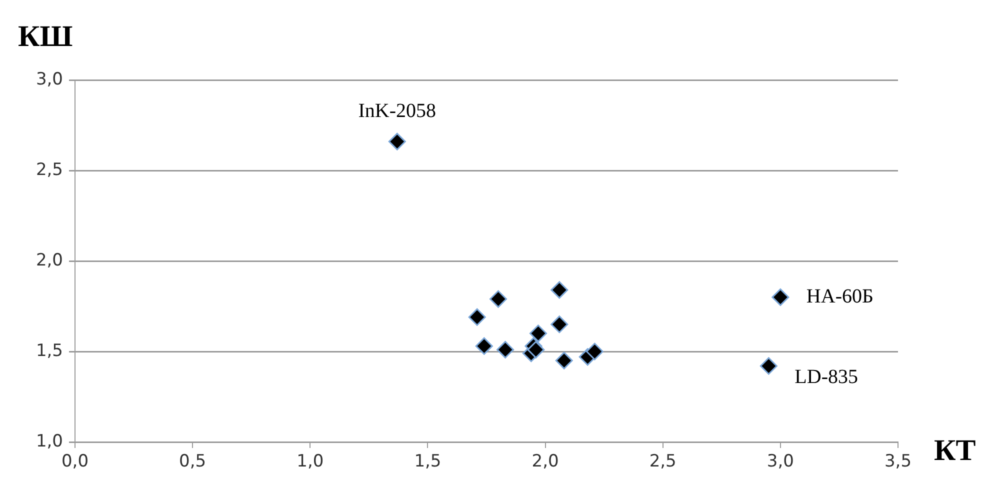 The width and height of the screenshot is (999, 497). I want to click on x-tick-label: 1,5, so click(428, 462).